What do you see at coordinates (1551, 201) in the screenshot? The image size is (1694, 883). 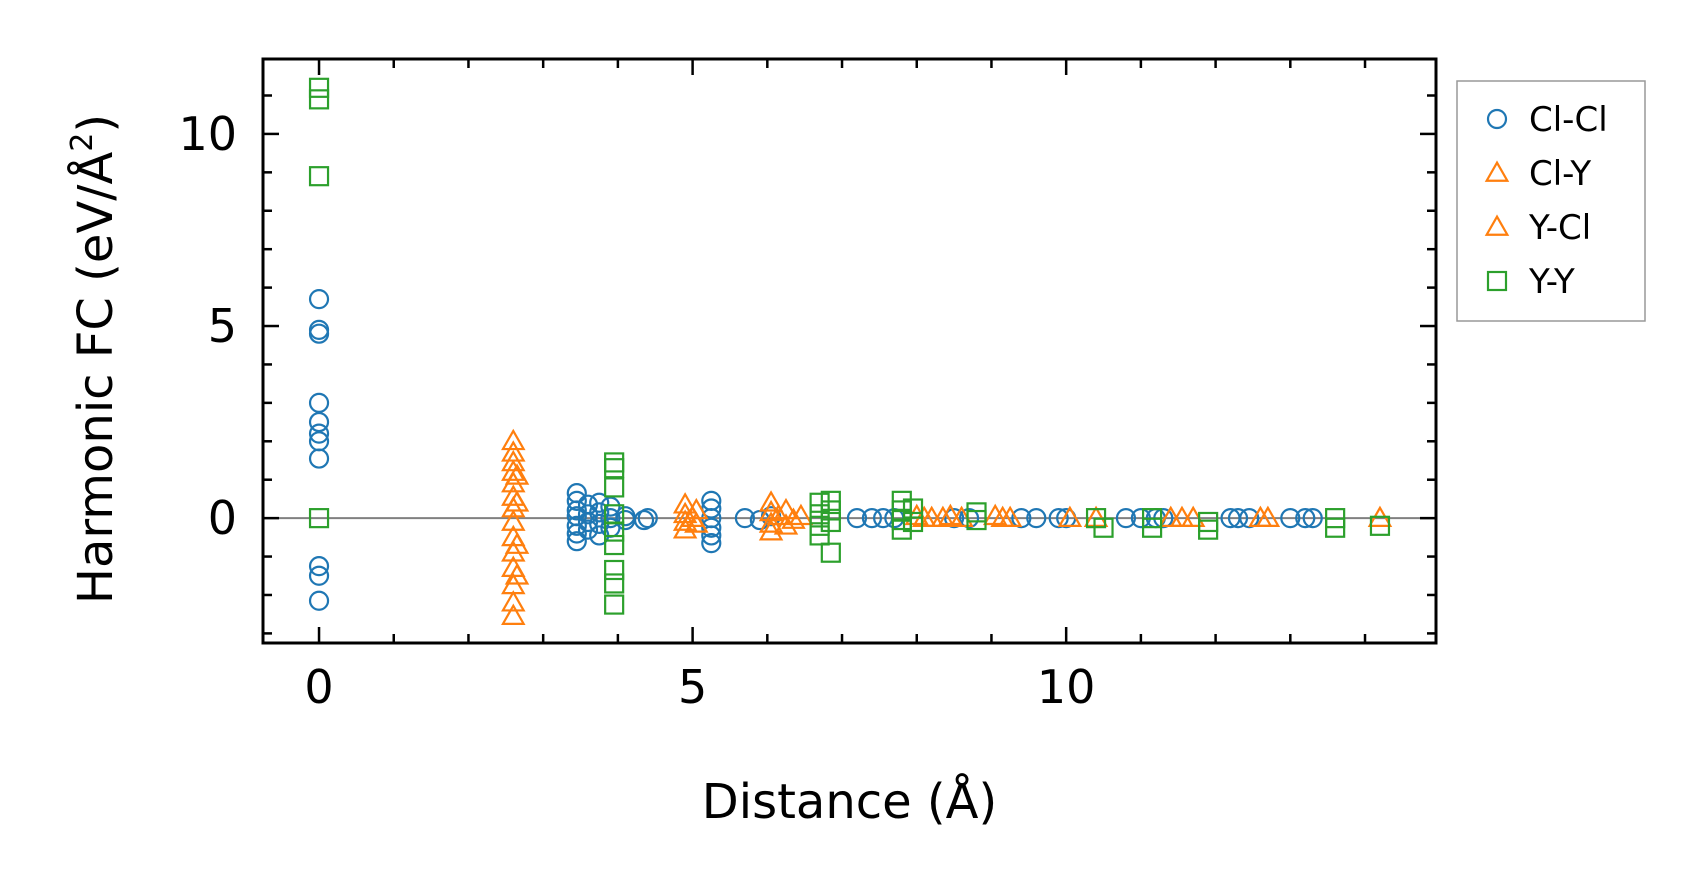 I see `legend: Cl-Cl Cl-Y Y-Cl Y-Y` at bounding box center [1551, 201].